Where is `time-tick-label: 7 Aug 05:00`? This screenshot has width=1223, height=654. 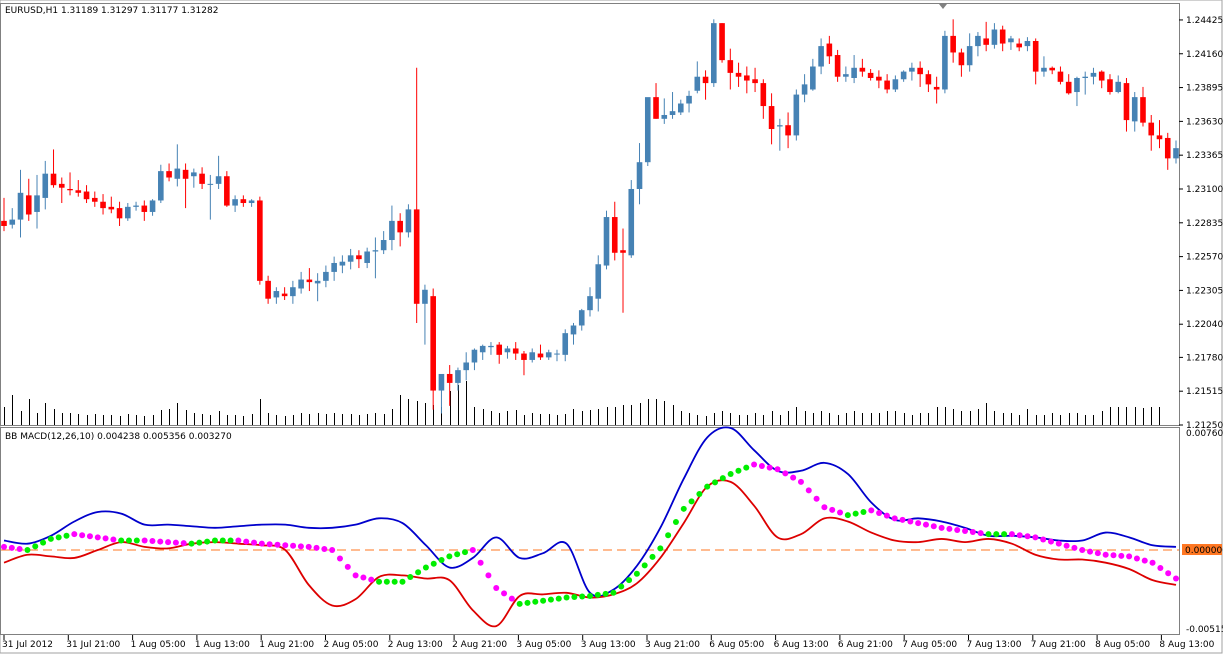
time-tick-label: 7 Aug 05:00 is located at coordinates (929, 645).